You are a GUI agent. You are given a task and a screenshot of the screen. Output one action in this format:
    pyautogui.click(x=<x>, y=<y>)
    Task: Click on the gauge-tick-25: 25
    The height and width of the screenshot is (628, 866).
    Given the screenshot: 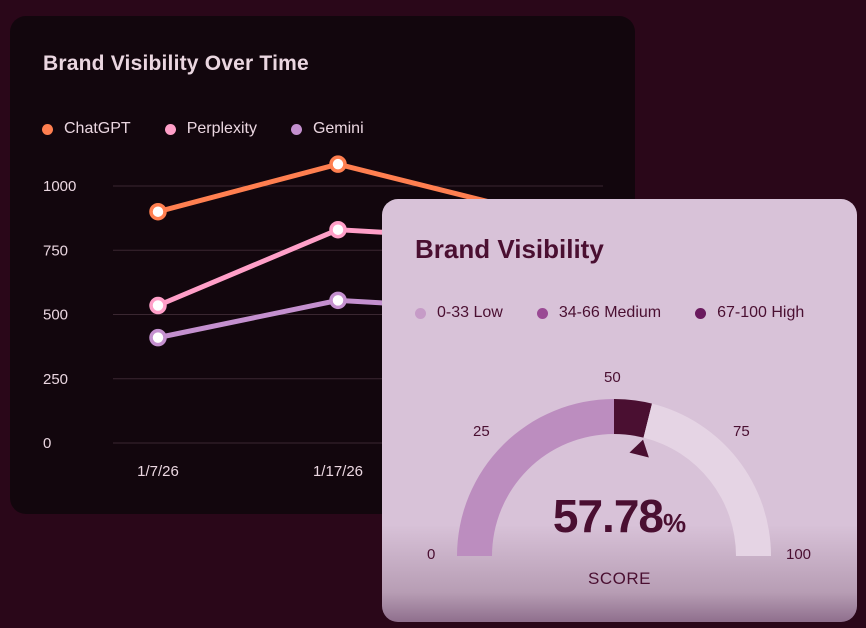 What is the action you would take?
    pyautogui.click(x=481, y=431)
    